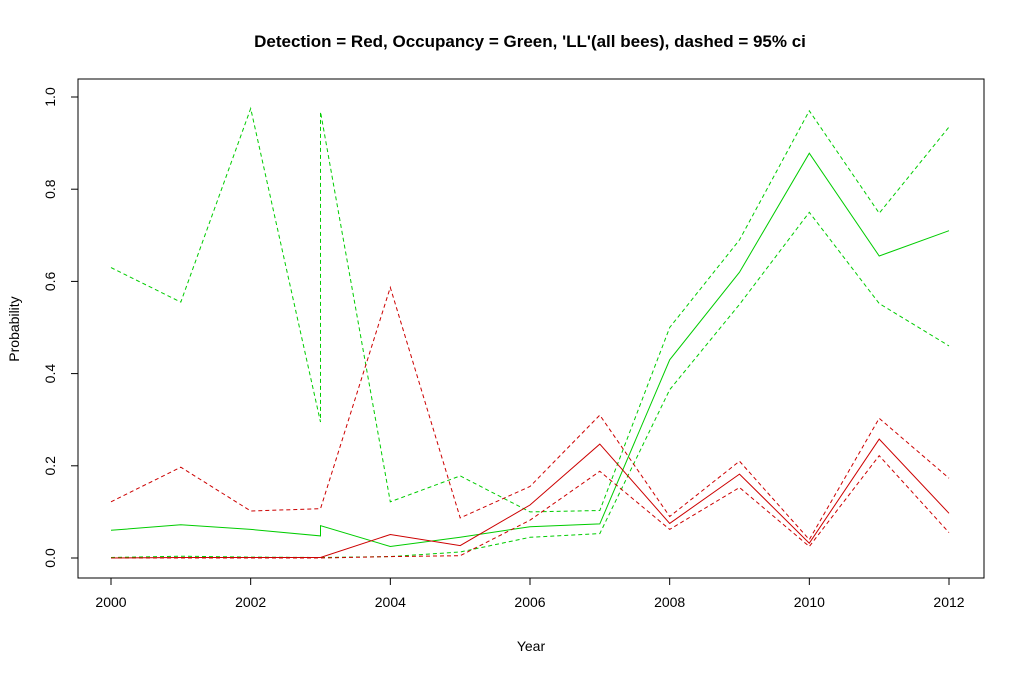 This screenshot has height=675, width=1024. What do you see at coordinates (669, 602) in the screenshot?
I see `x-tick-label: 2008` at bounding box center [669, 602].